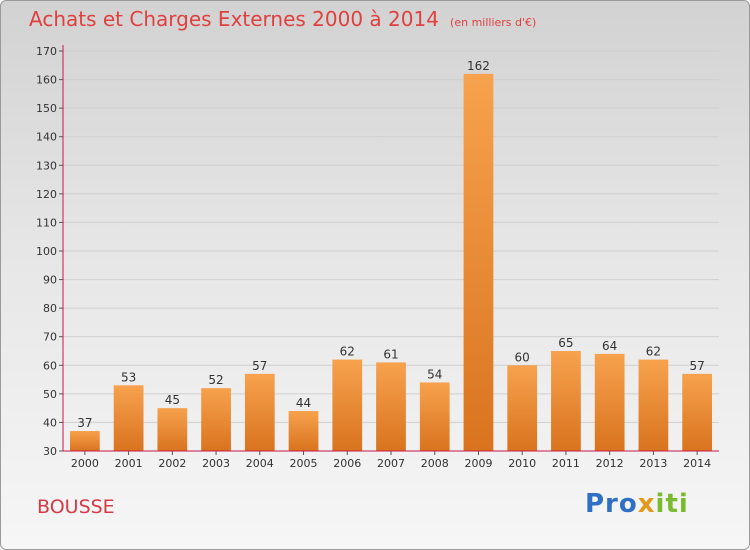  I want to click on logo-part-2: x, so click(646, 504).